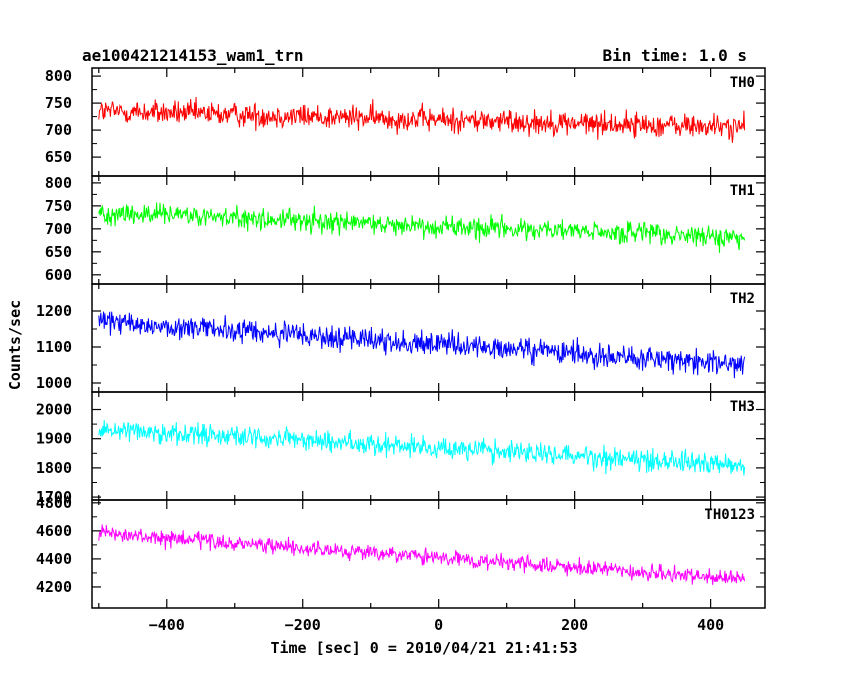  What do you see at coordinates (58, 183) in the screenshot?
I see `y-tick-label-th1: 800` at bounding box center [58, 183].